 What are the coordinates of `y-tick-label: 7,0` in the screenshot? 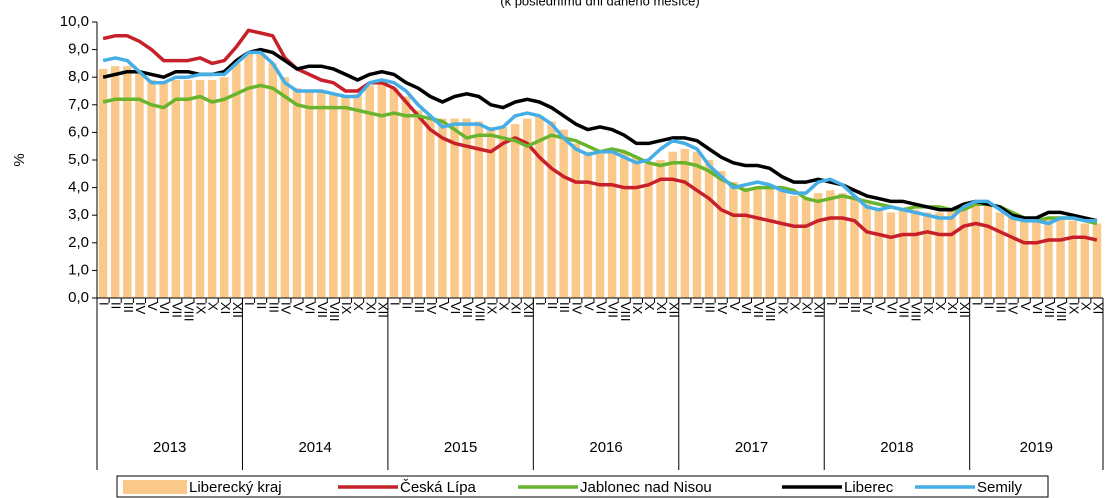 It's located at (78, 104).